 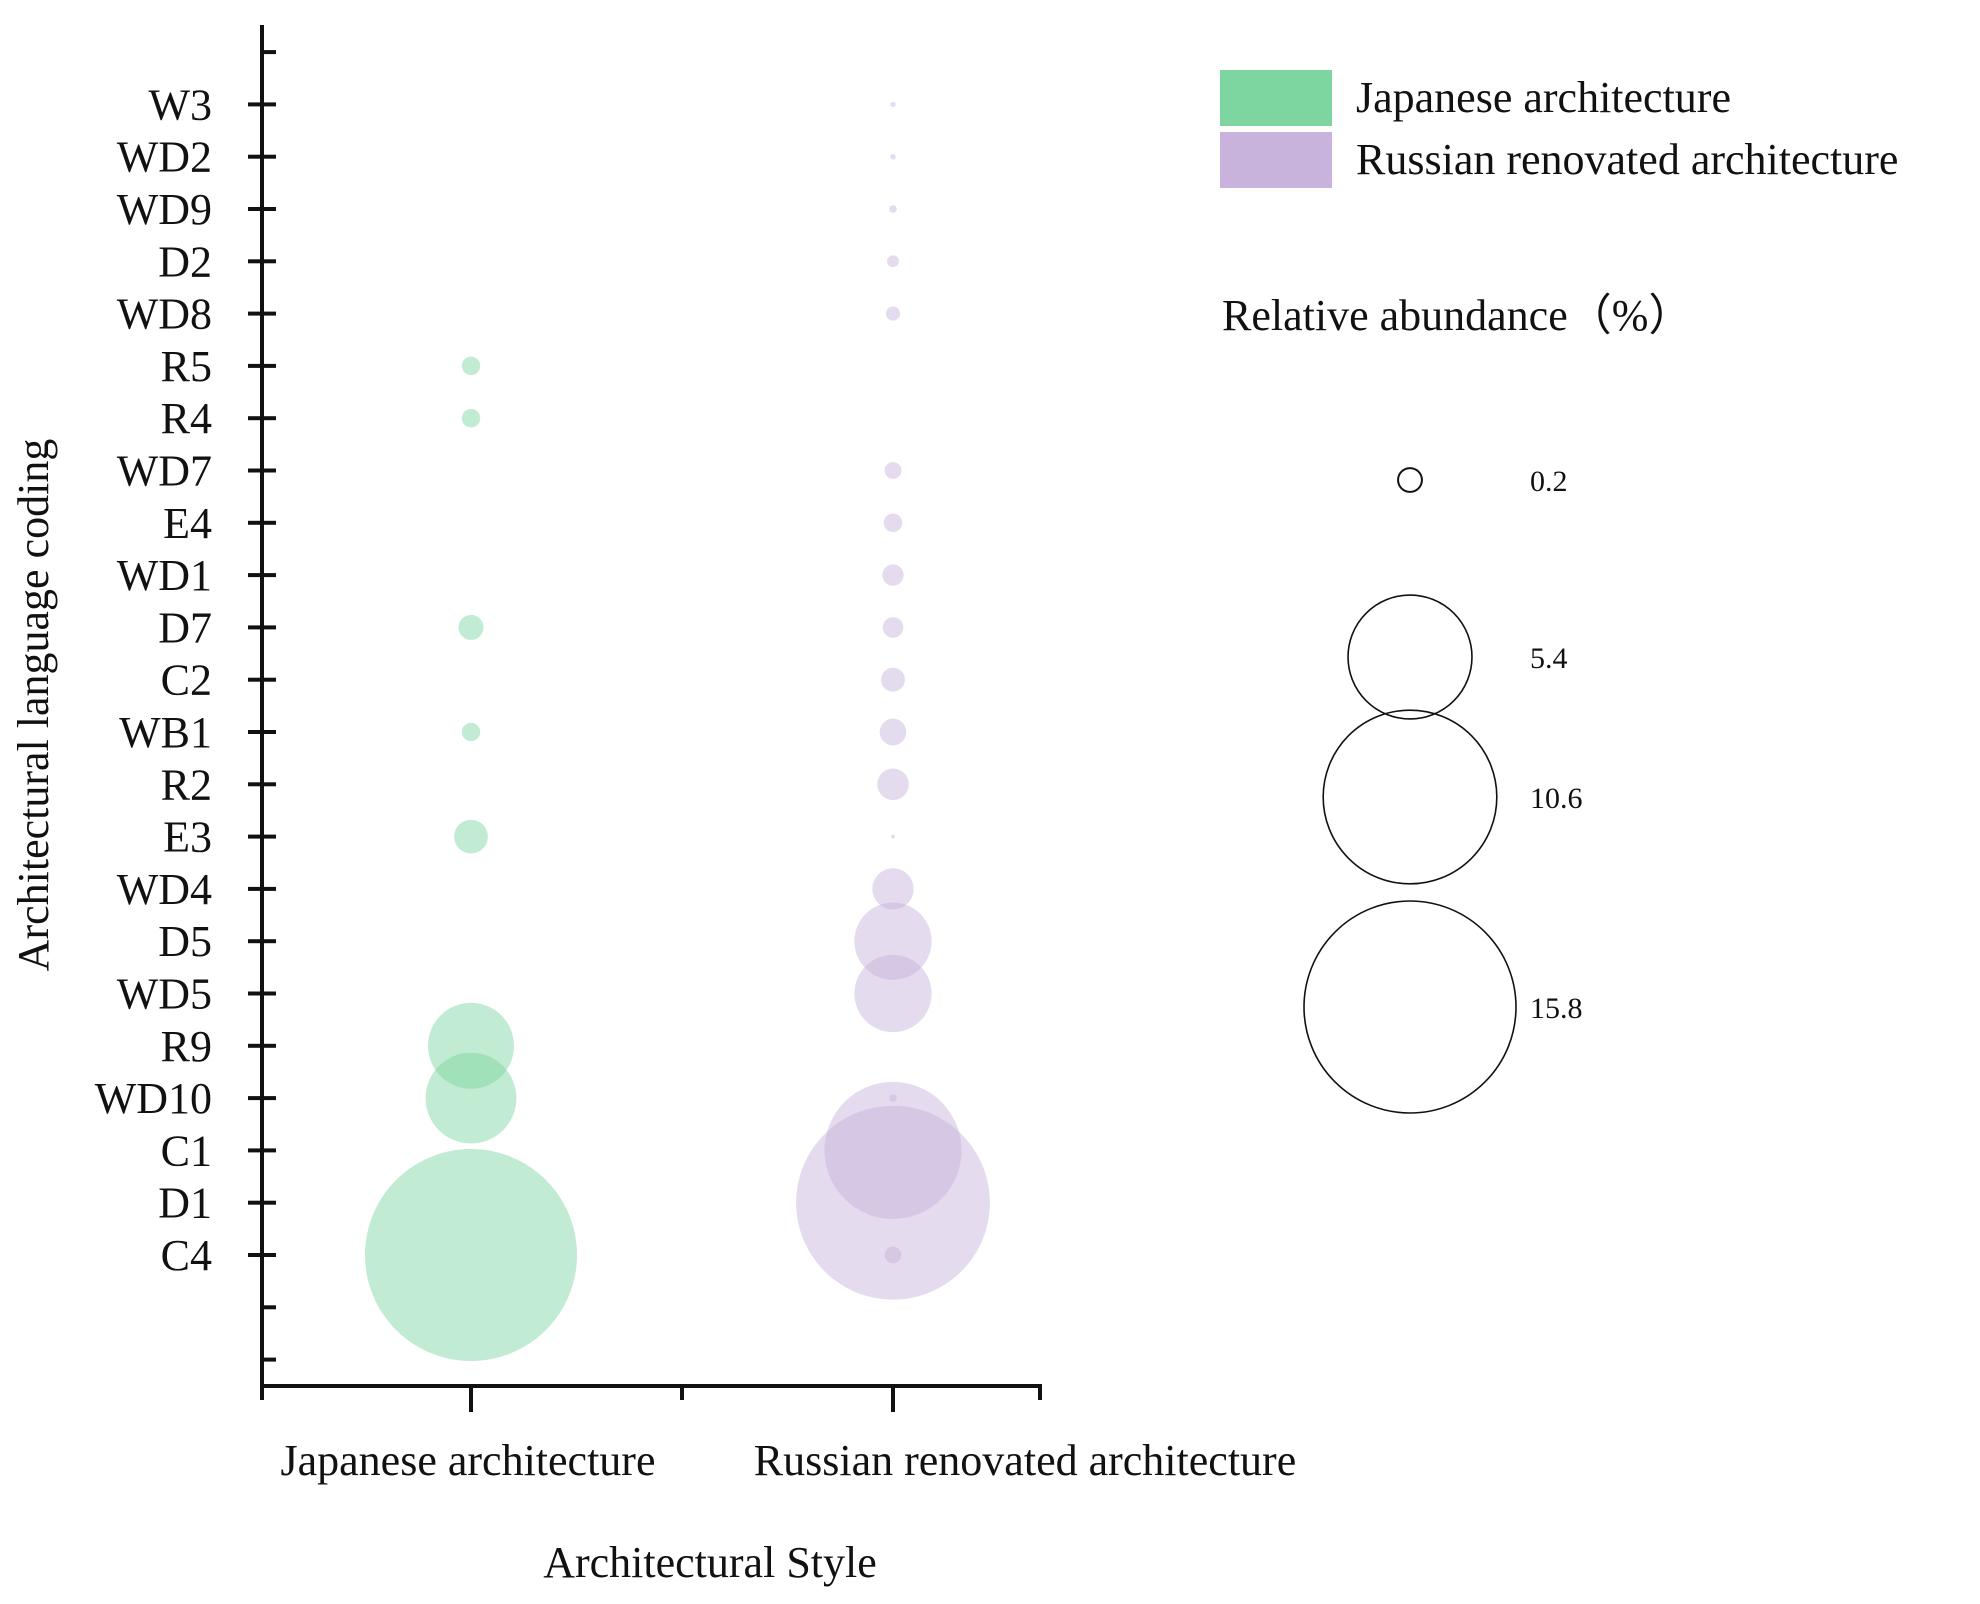 What do you see at coordinates (893, 470) in the screenshot?
I see `bubble-WD7` at bounding box center [893, 470].